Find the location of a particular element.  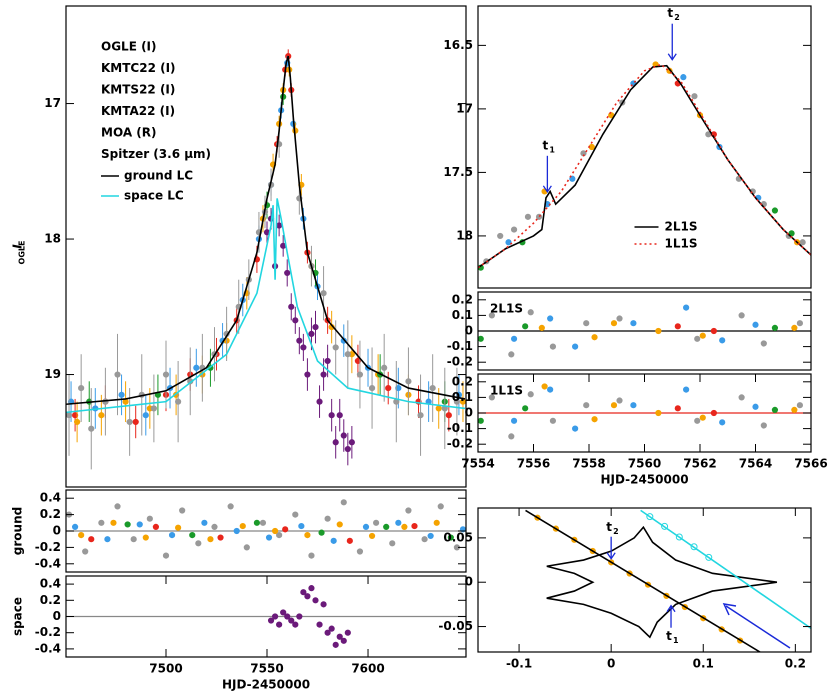

x-tick-label: 7564 is located at coordinates (755, 464).